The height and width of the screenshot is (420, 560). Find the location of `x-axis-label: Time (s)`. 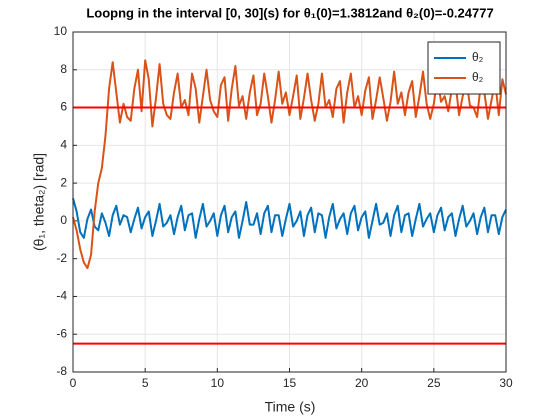

x-axis-label: Time (s) is located at coordinates (290, 407).